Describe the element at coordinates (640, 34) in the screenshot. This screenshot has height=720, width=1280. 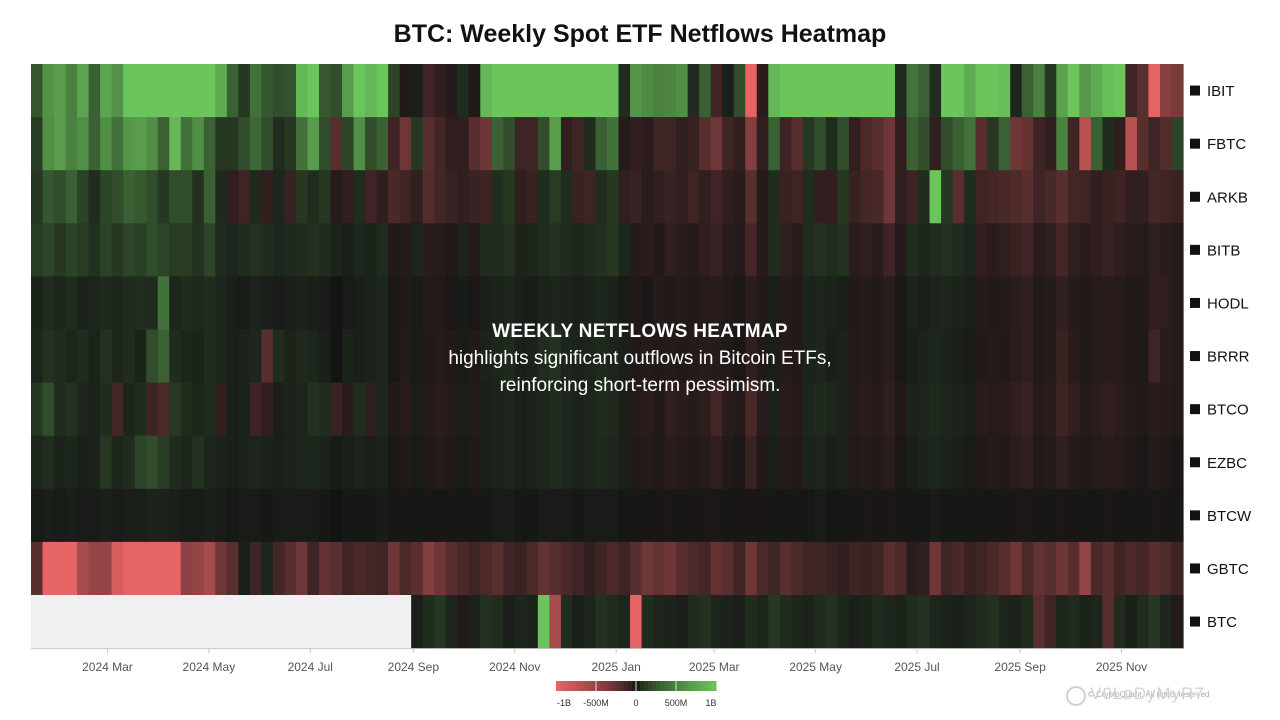
I see `chart-title: BTC: Weekly Spot ETF Netflows Heatmap` at that location.